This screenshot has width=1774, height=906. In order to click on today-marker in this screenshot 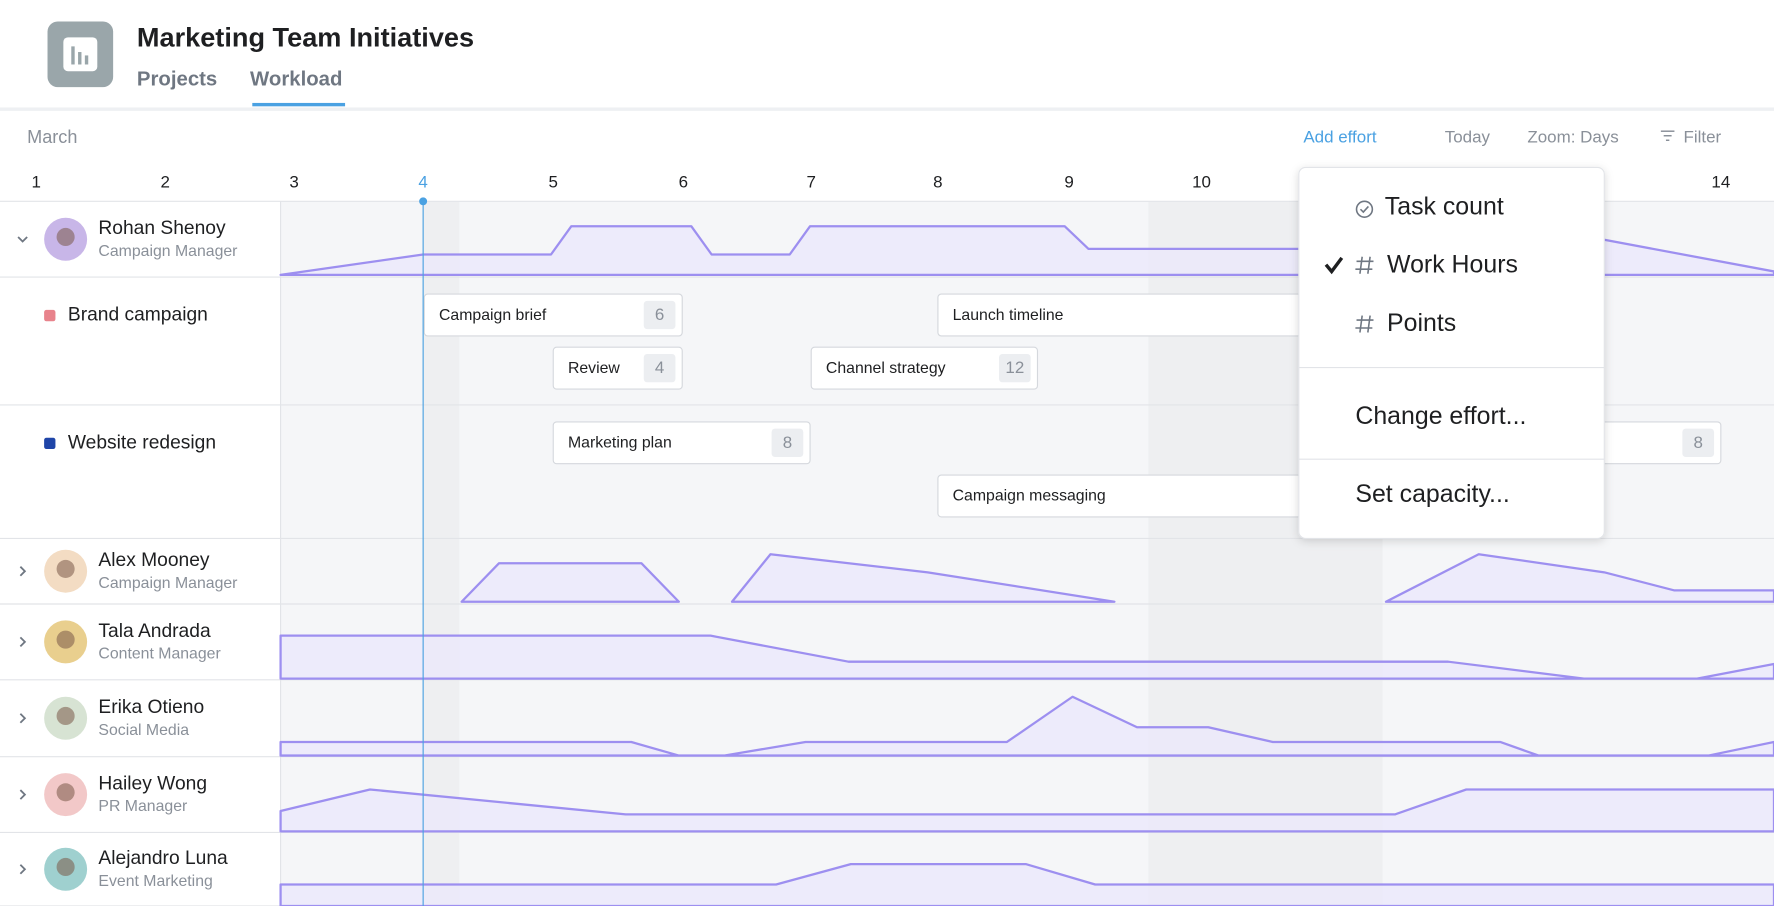, I will do `click(423, 201)`.